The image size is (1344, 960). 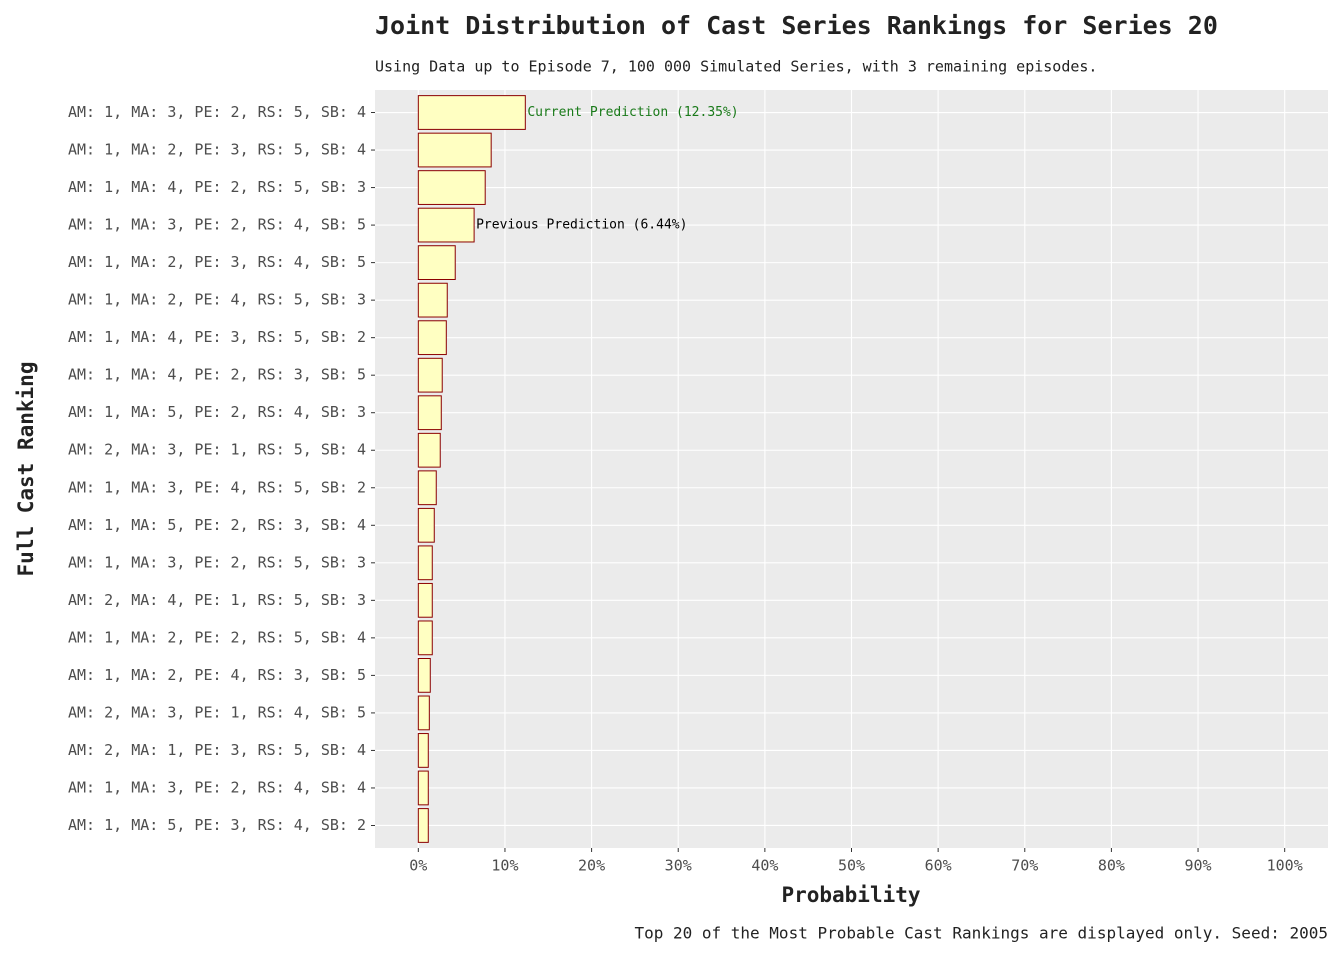 I want to click on y-tick-label: AM: 2, MA: 1, PE: 3, RS: 5, SB: 4, so click(x=217, y=750).